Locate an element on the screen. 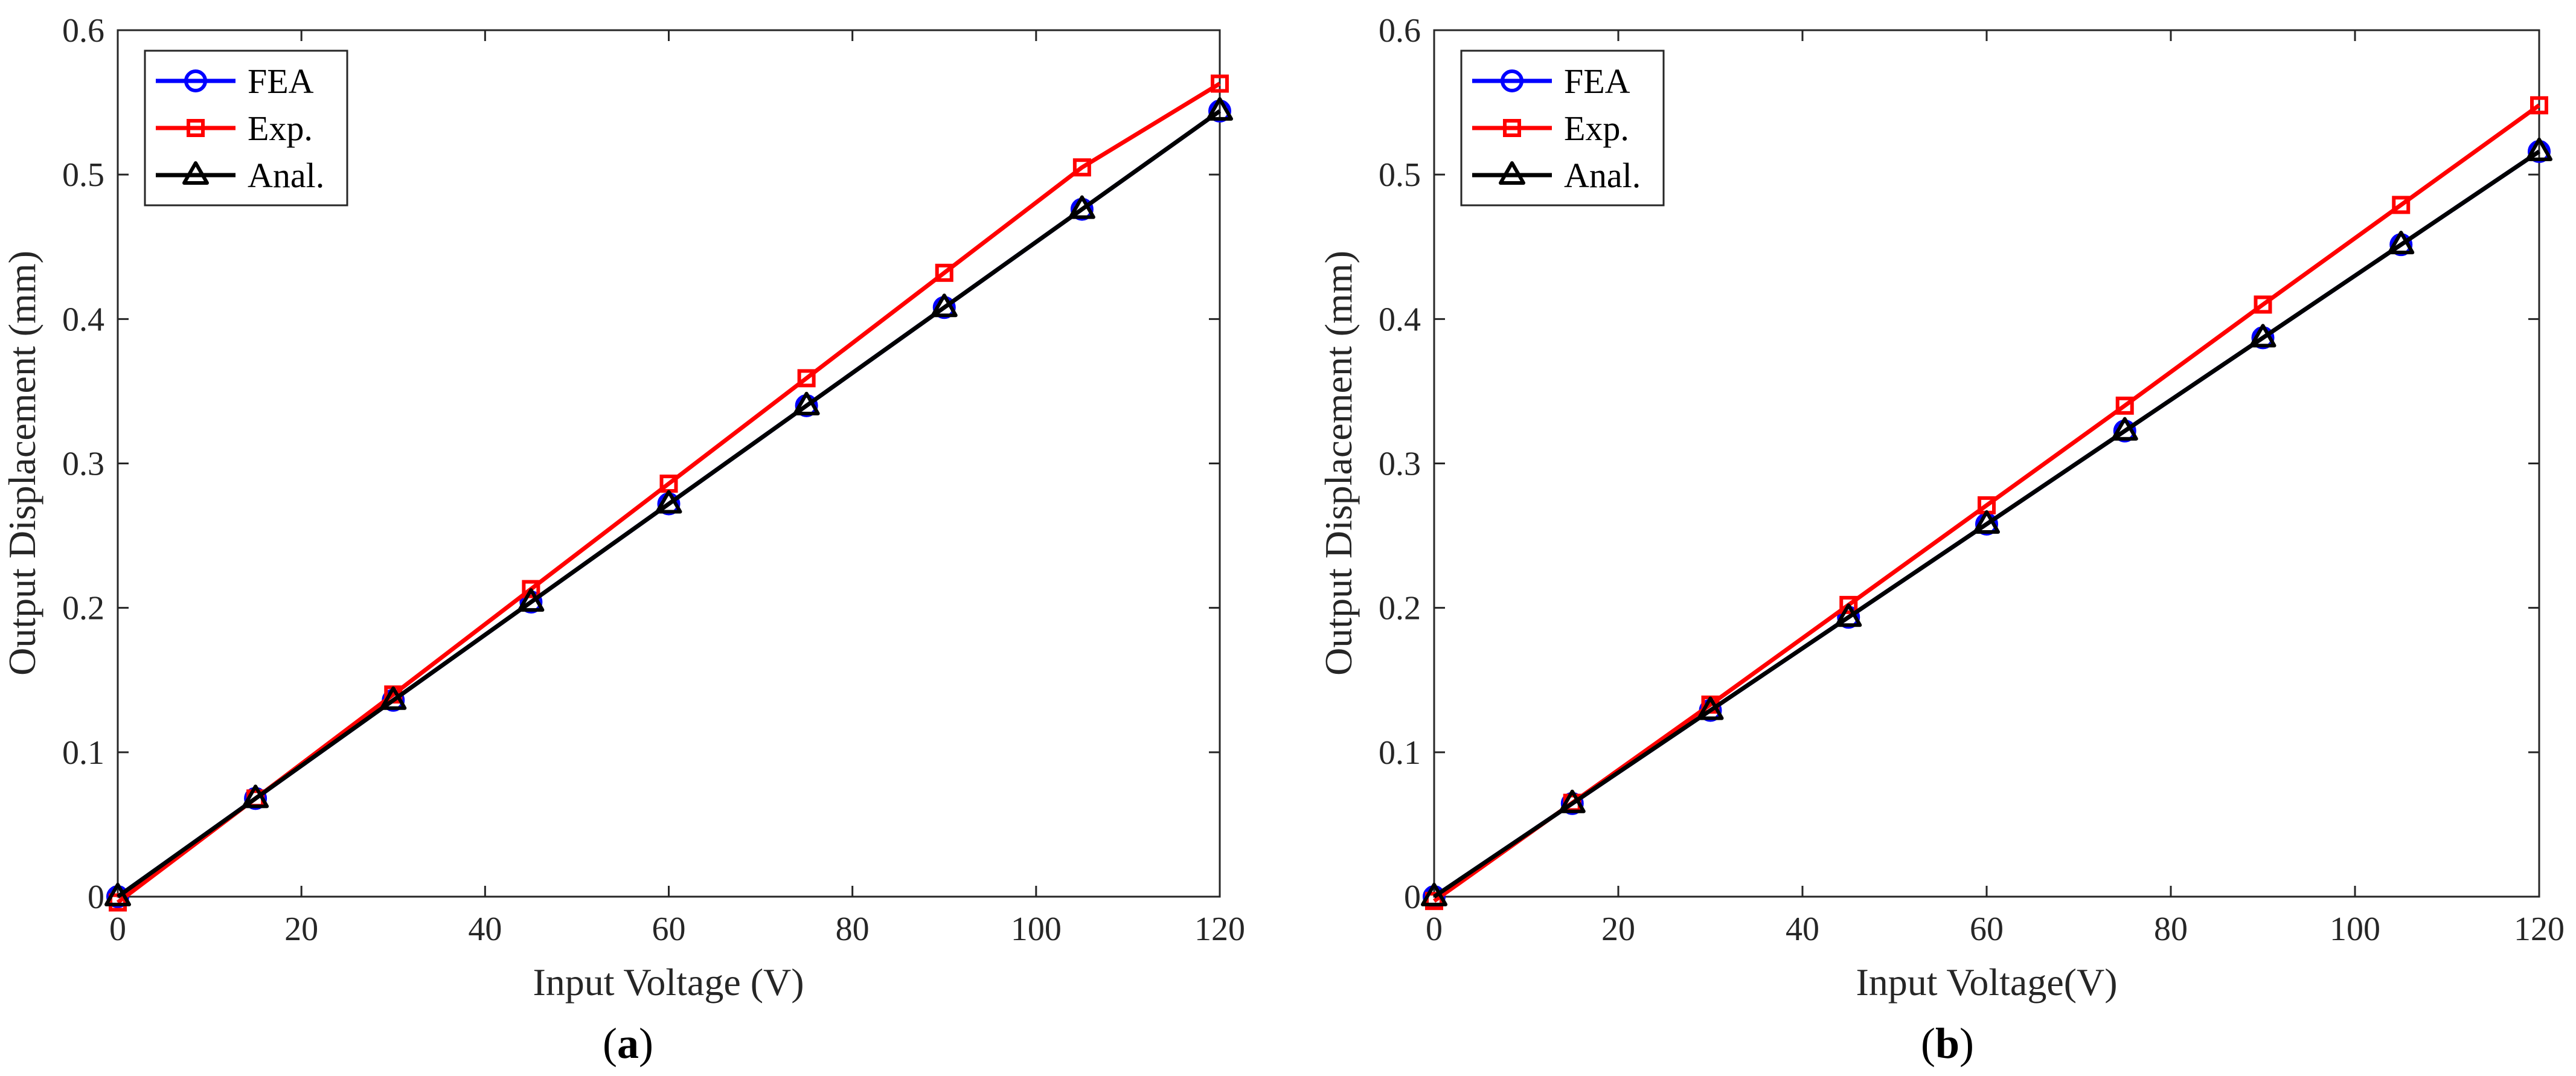 The image size is (2576, 1076). legend-swatch-marker-exp-b is located at coordinates (1512, 128).